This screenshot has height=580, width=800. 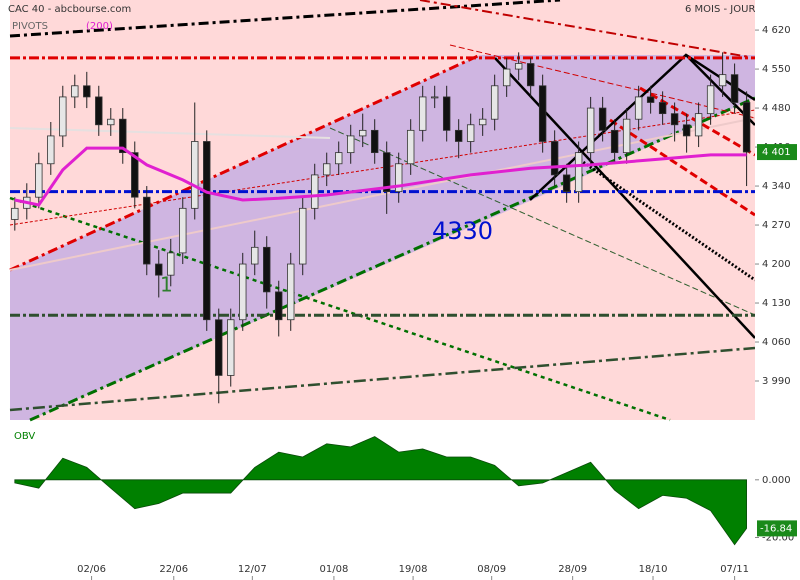 I want to click on y-tick-label: 4 130, so click(x=776, y=303).